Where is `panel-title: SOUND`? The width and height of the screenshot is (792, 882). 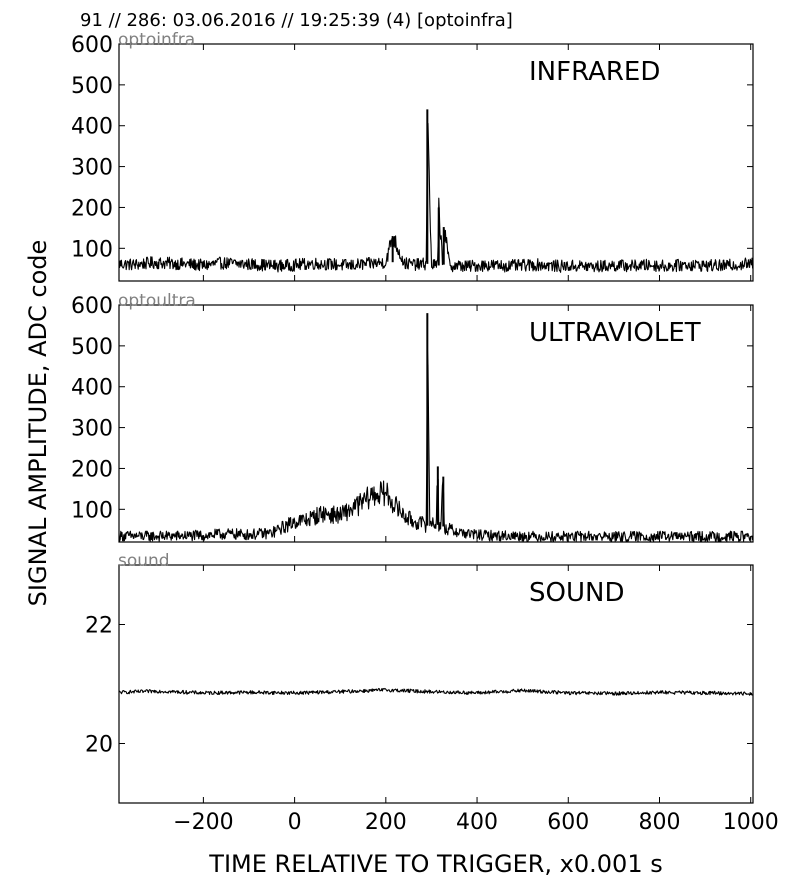 panel-title: SOUND is located at coordinates (576, 593).